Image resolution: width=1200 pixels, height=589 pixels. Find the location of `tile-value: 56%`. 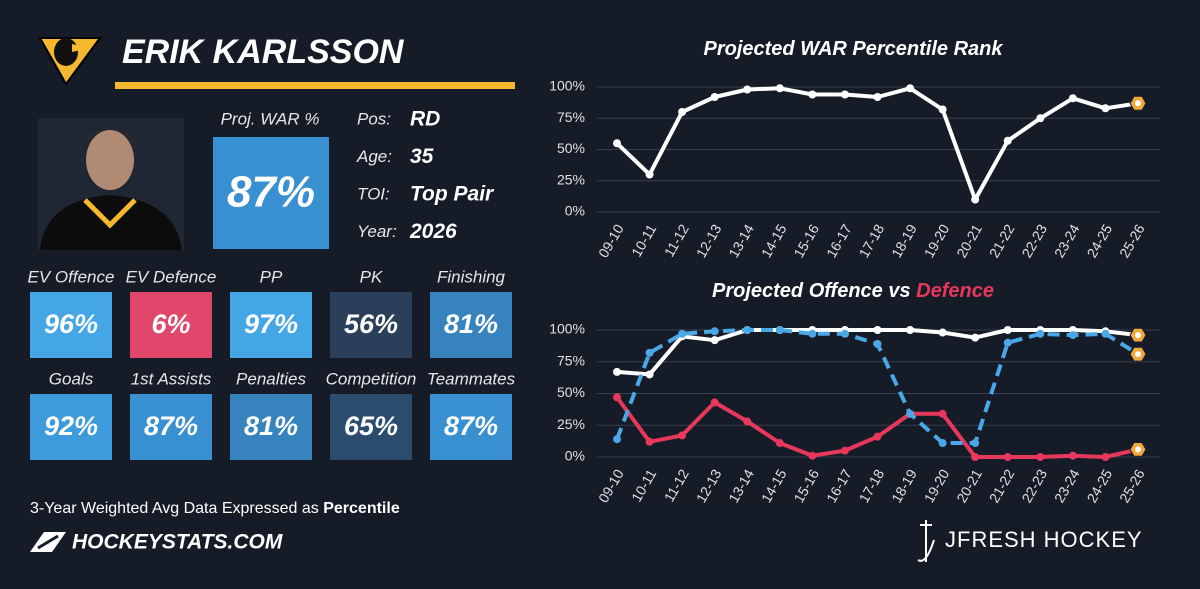

tile-value: 56% is located at coordinates (371, 324).